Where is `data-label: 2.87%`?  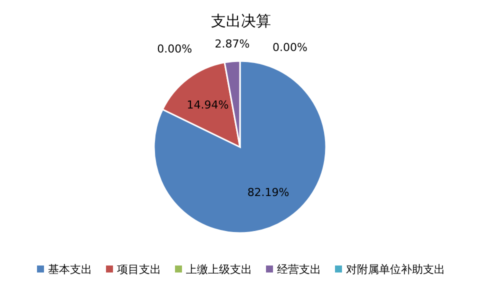
data-label: 2.87% is located at coordinates (232, 43).